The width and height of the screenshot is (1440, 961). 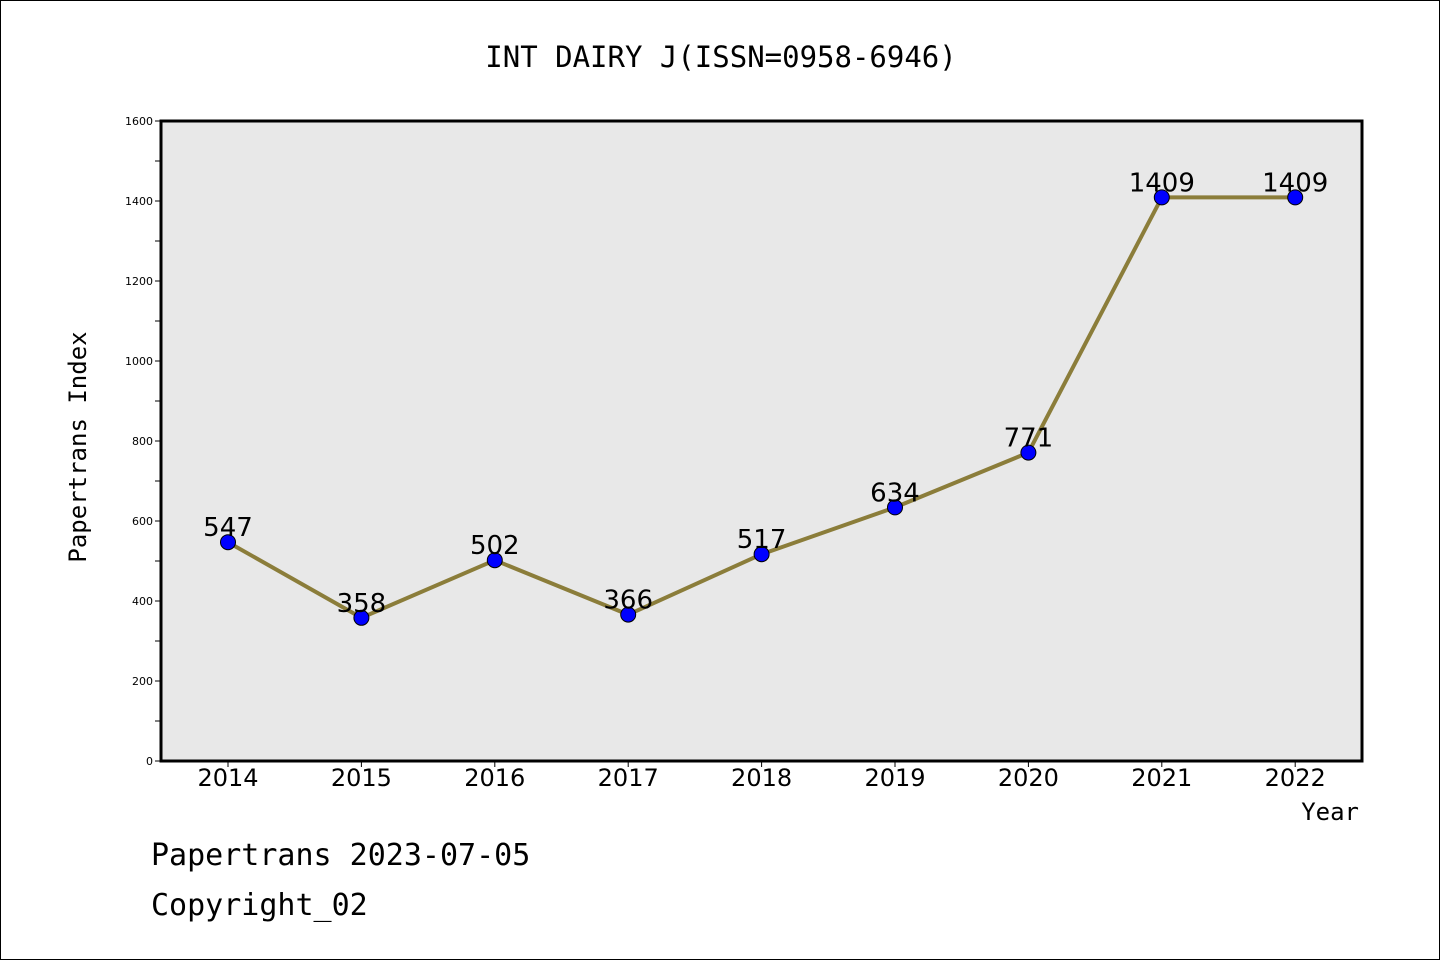 I want to click on x-axis: 2014 2015 2016 2017 2018 2019 2020 2021 2022, so click(x=761, y=776).